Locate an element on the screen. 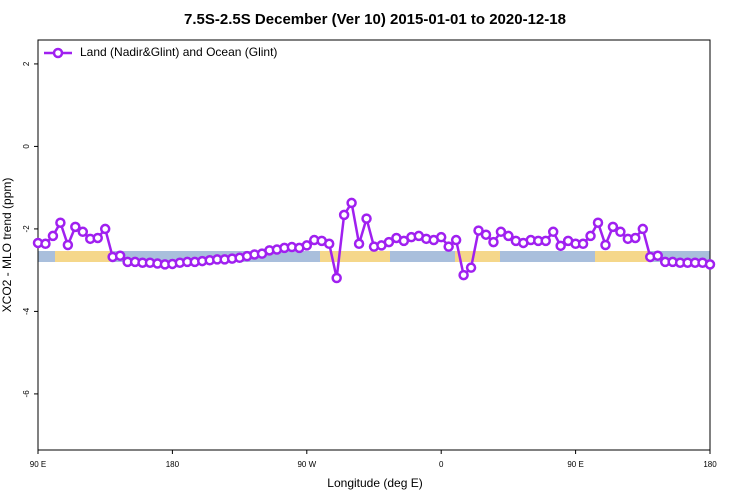 The width and height of the screenshot is (750, 500). series-line is located at coordinates (374, 239).